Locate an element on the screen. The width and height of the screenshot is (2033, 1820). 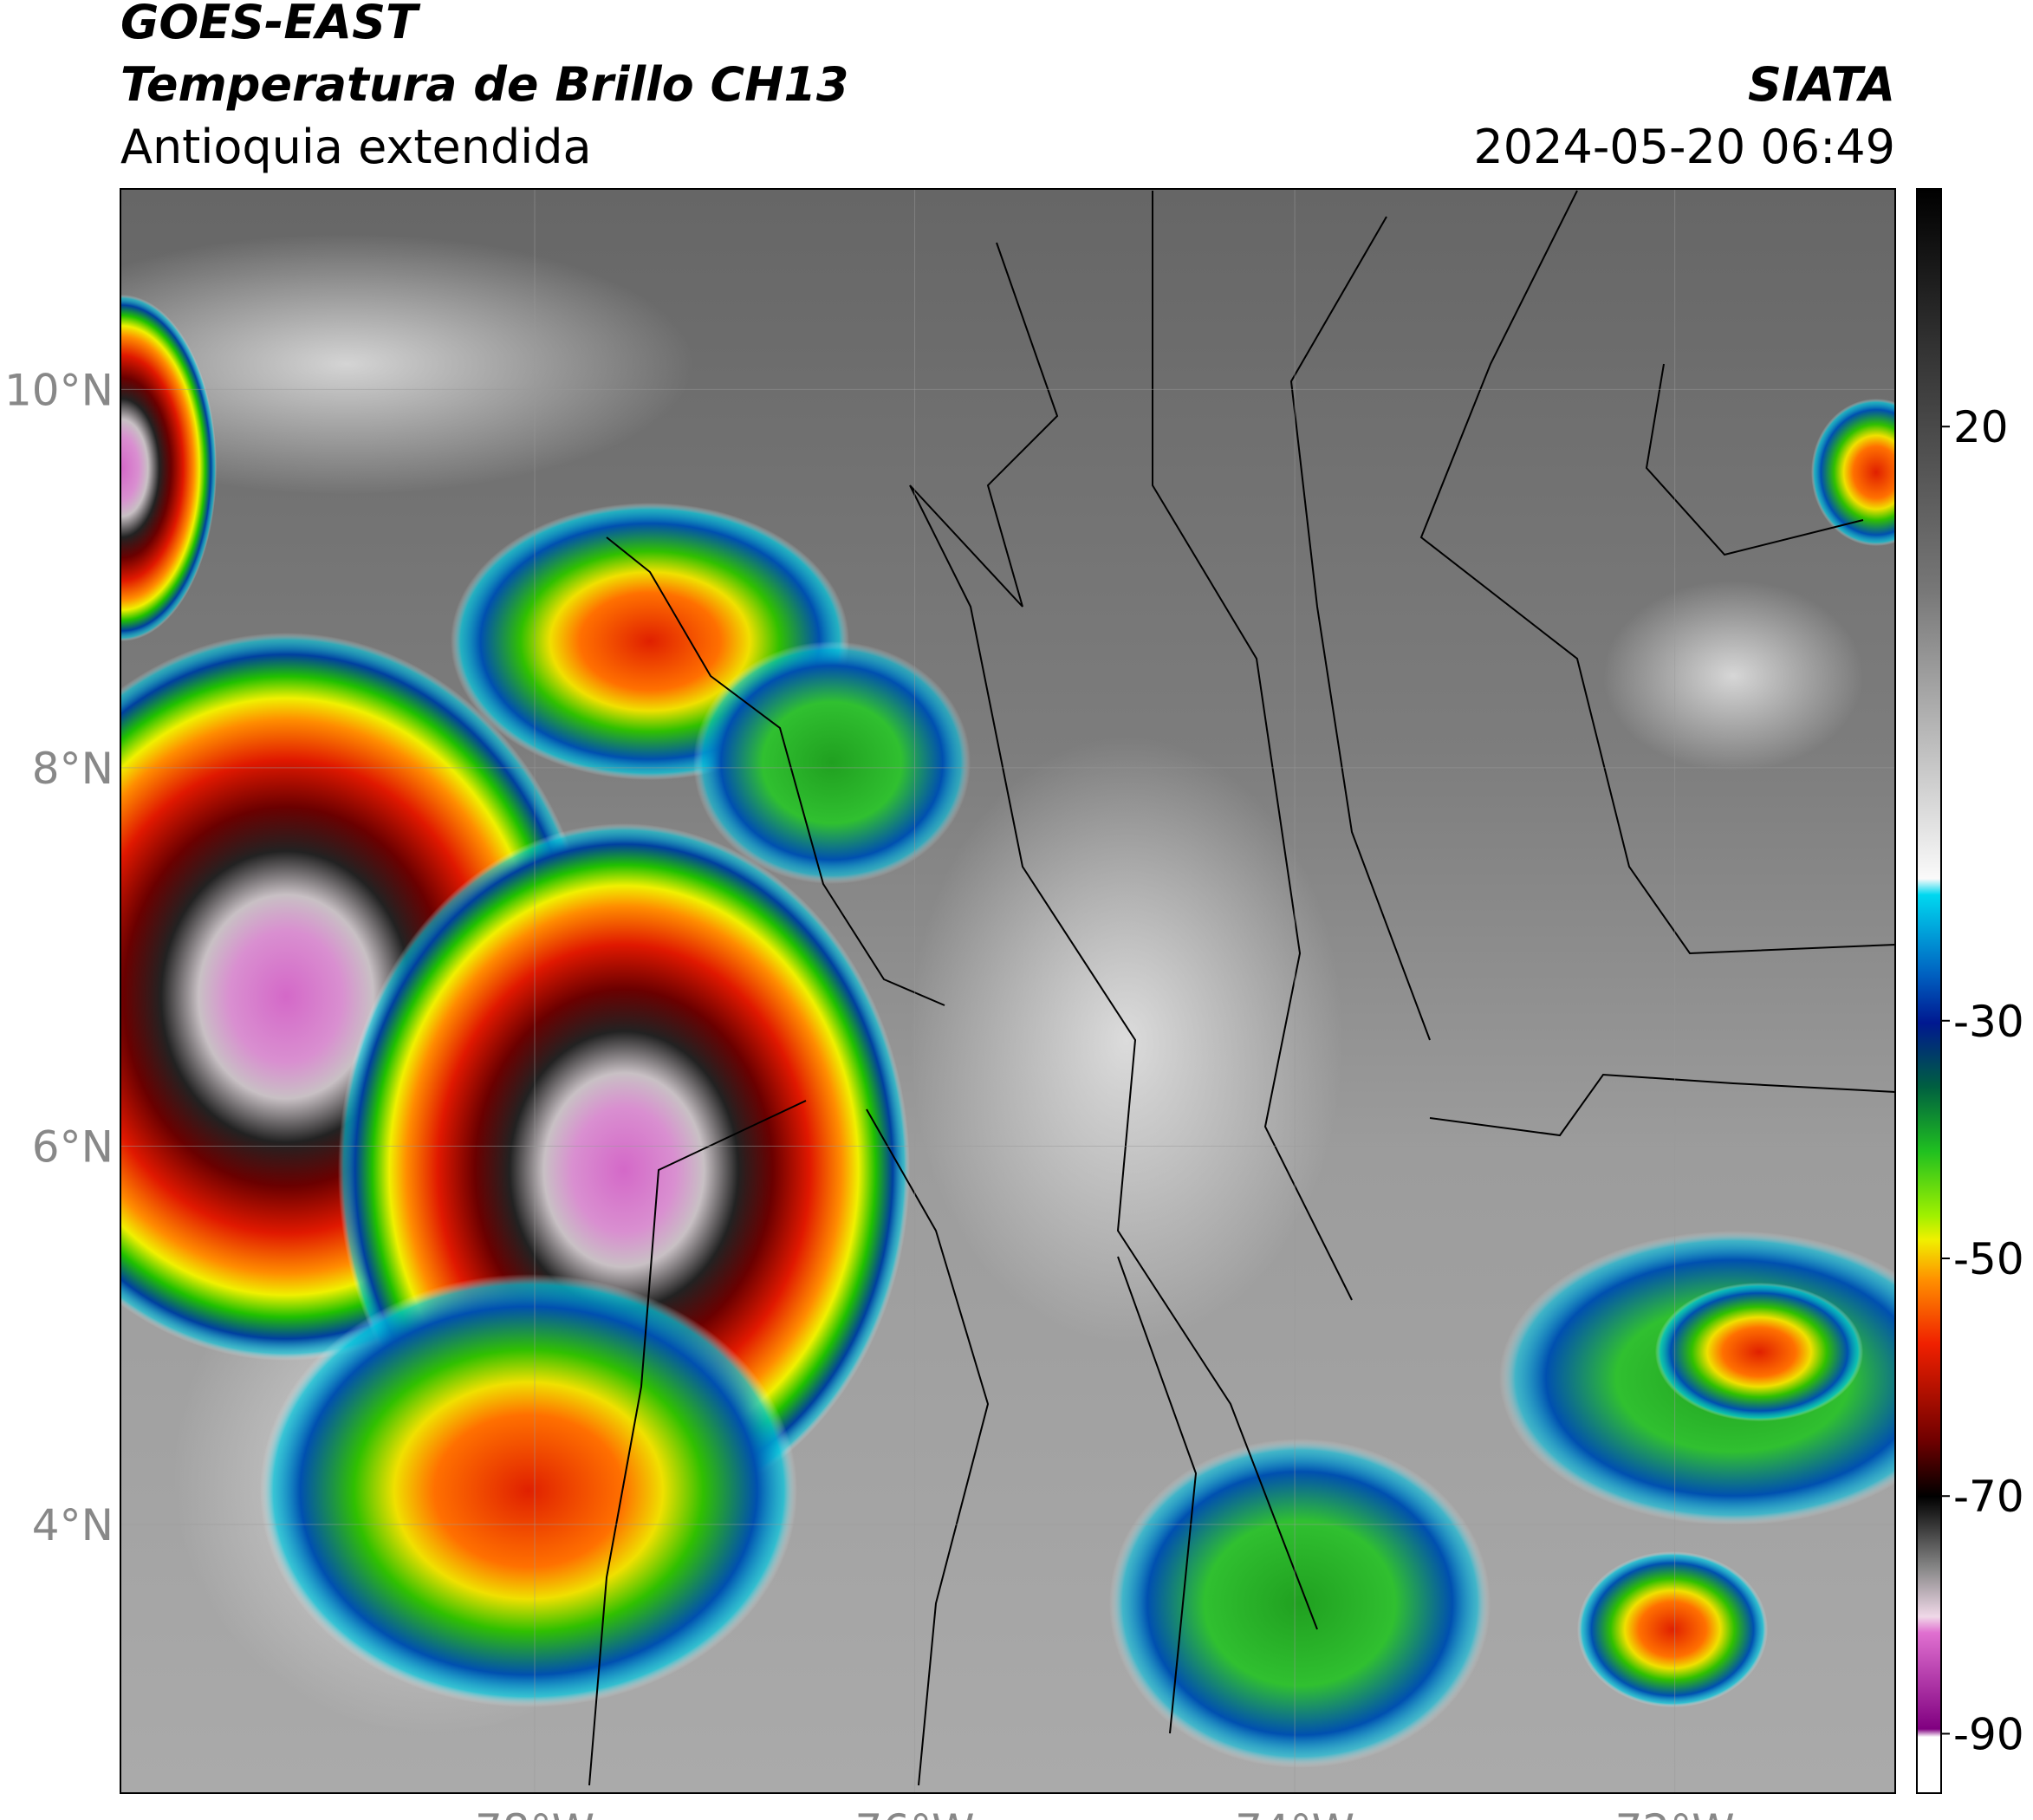
colorbar-tick-label: -50 is located at coordinates (1989, 1259).